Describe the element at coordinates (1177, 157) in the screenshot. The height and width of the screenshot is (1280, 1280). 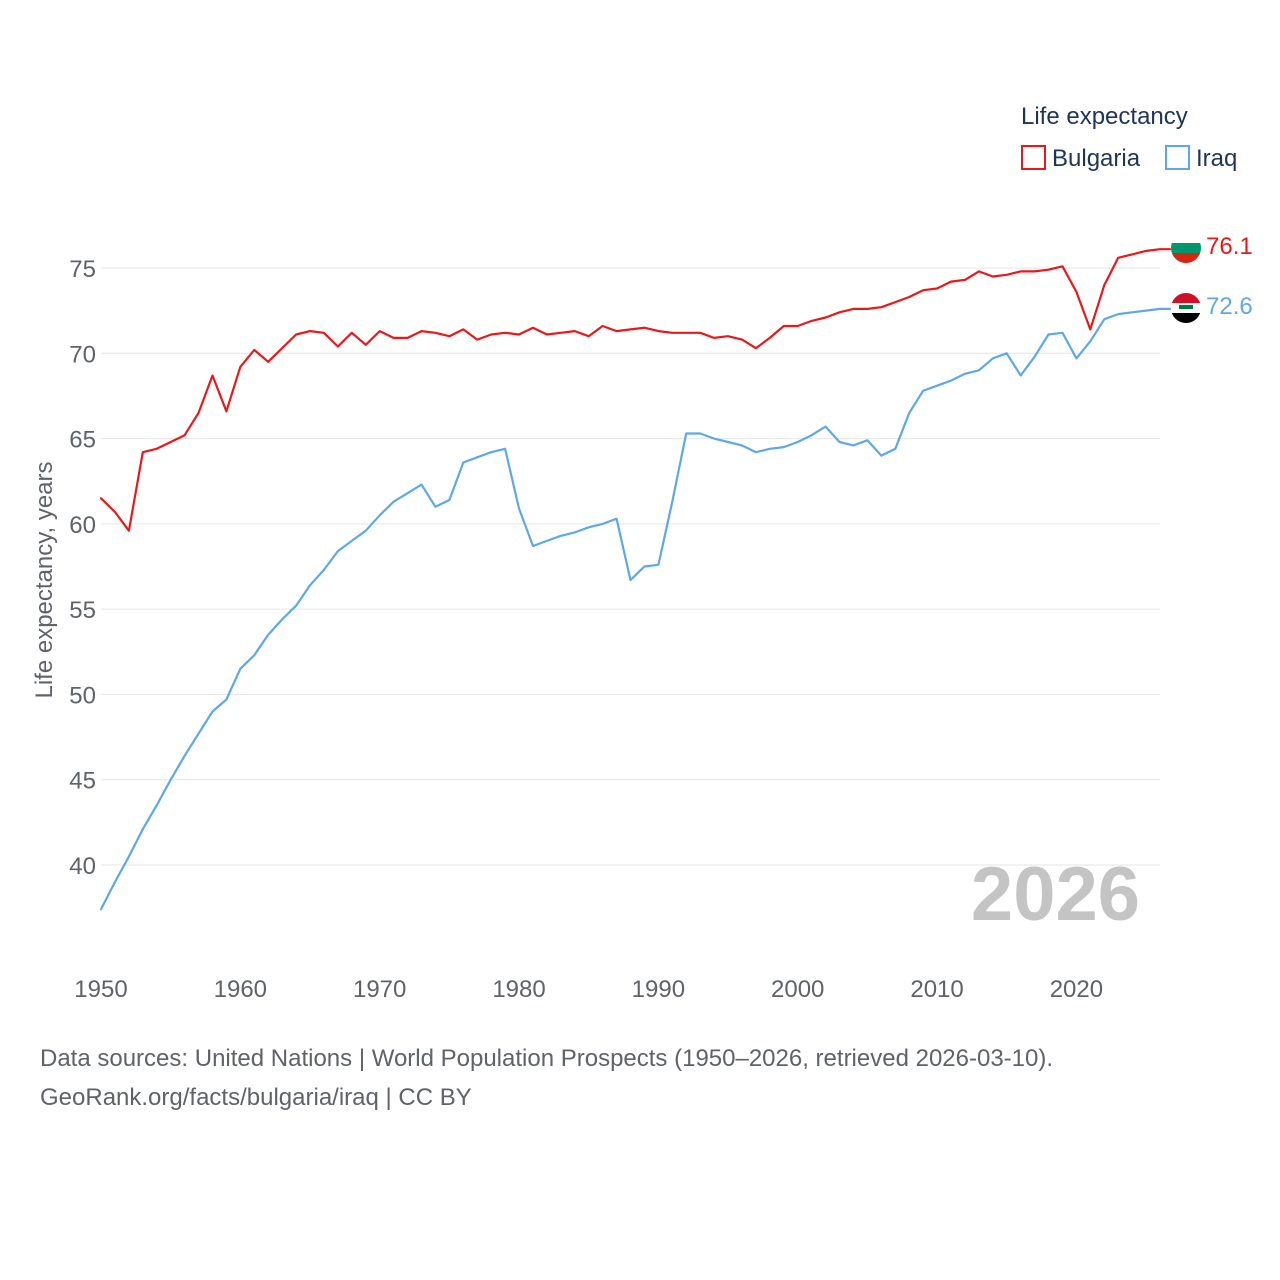
I see `legend-swatch-iraq` at that location.